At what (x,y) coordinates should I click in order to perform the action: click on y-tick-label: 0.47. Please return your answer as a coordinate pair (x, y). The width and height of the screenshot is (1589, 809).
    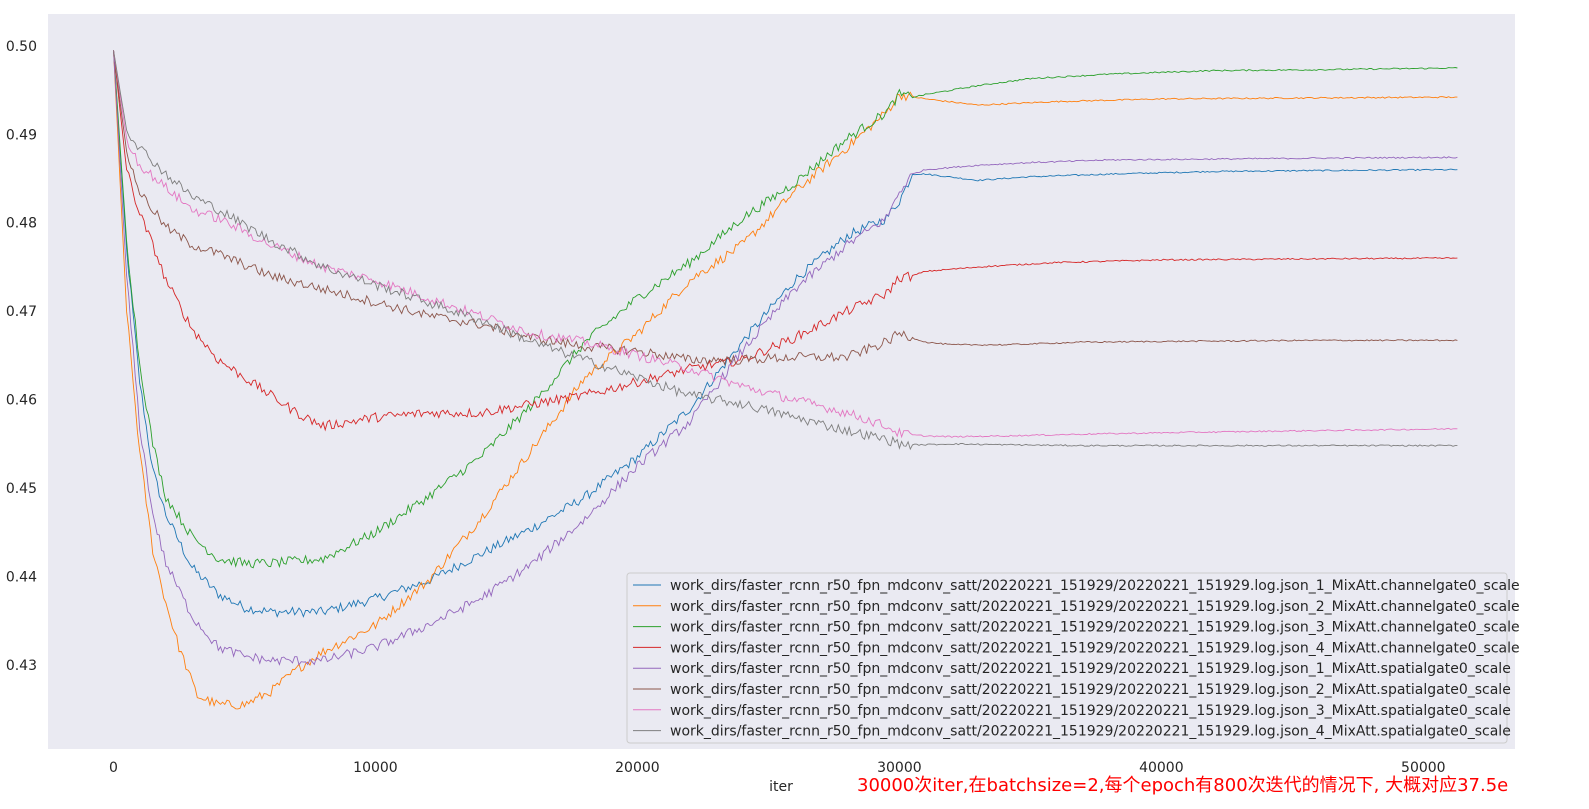
    Looking at the image, I should click on (21, 312).